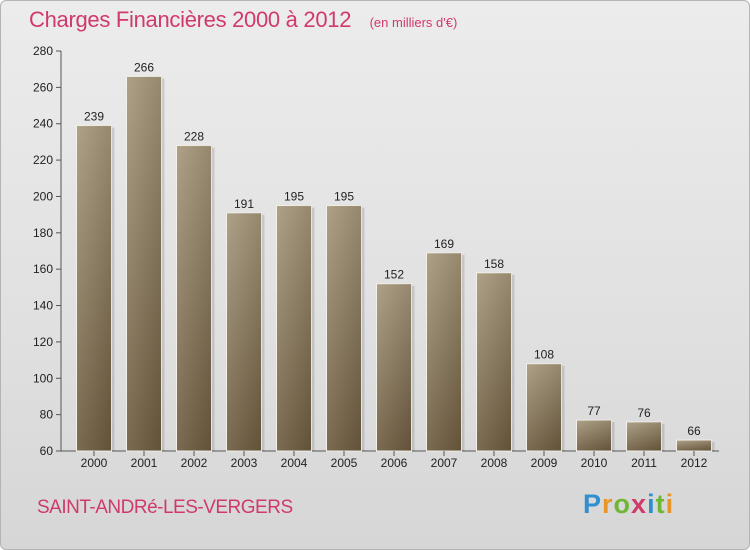 This screenshot has height=550, width=750. What do you see at coordinates (43, 124) in the screenshot?
I see `y-tick-label: 240` at bounding box center [43, 124].